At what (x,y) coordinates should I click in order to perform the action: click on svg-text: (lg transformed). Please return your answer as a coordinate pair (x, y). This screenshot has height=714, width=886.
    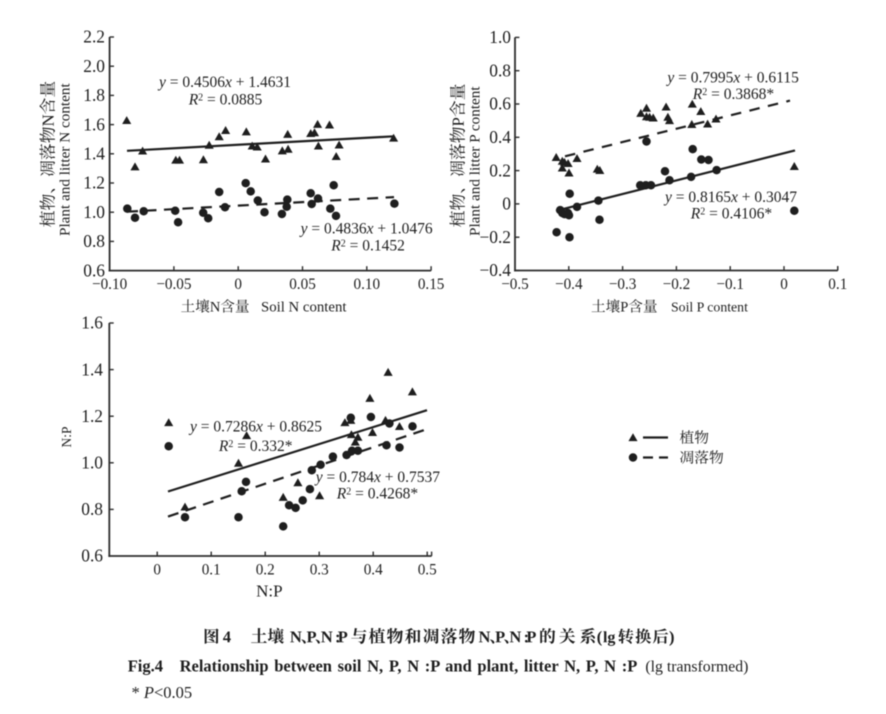
    Looking at the image, I should click on (696, 667).